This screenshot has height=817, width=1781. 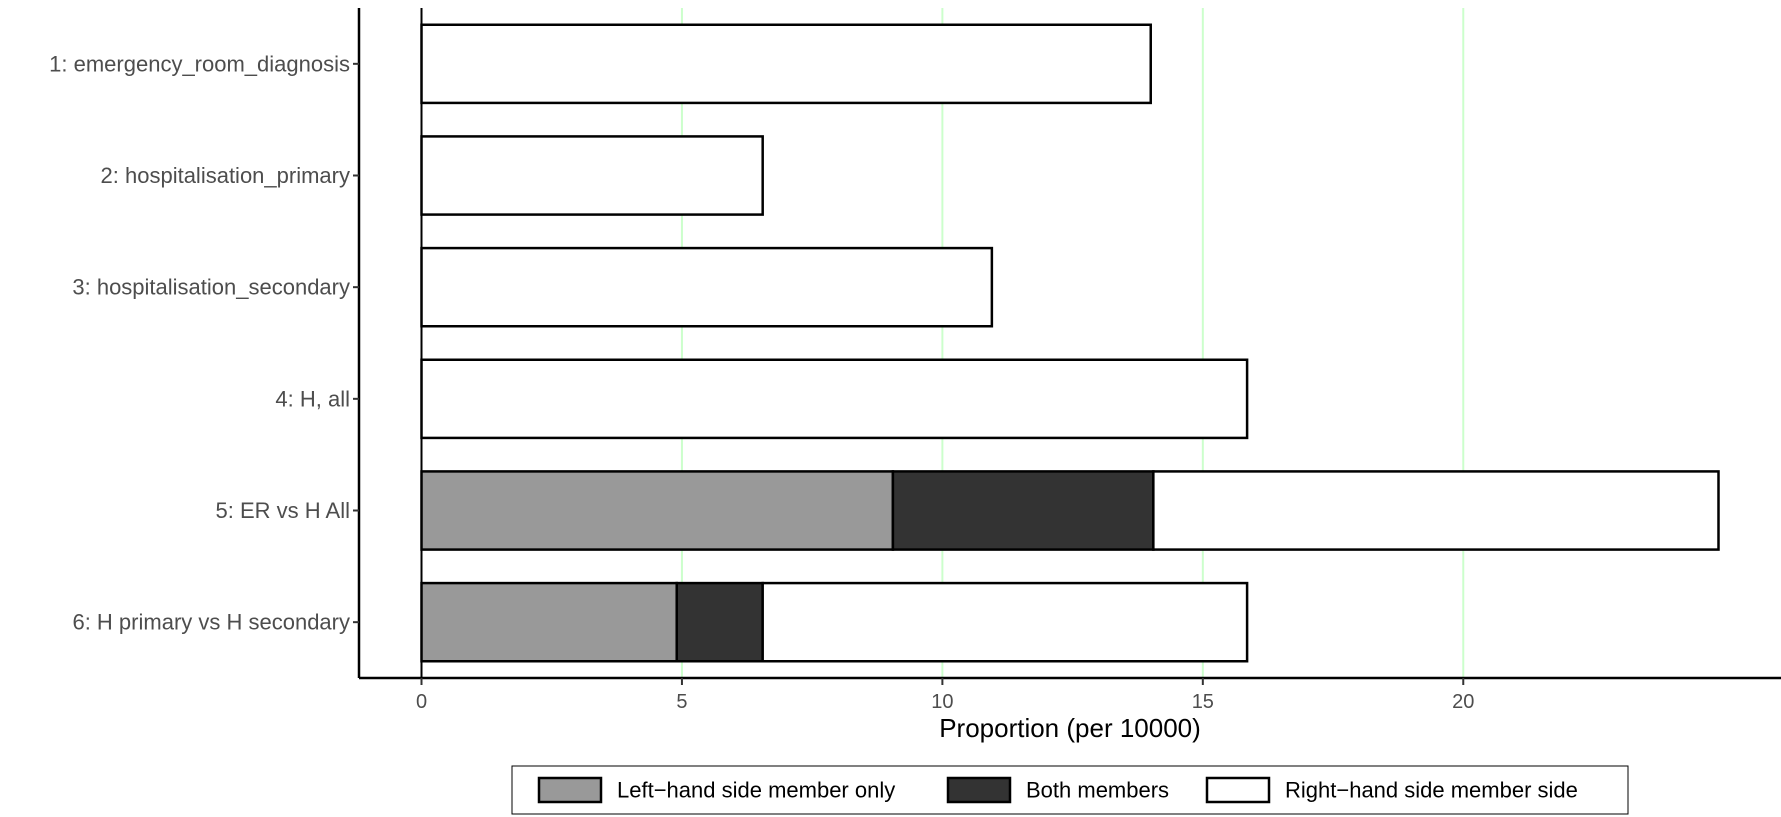 I want to click on legend-box, so click(x=1070, y=790).